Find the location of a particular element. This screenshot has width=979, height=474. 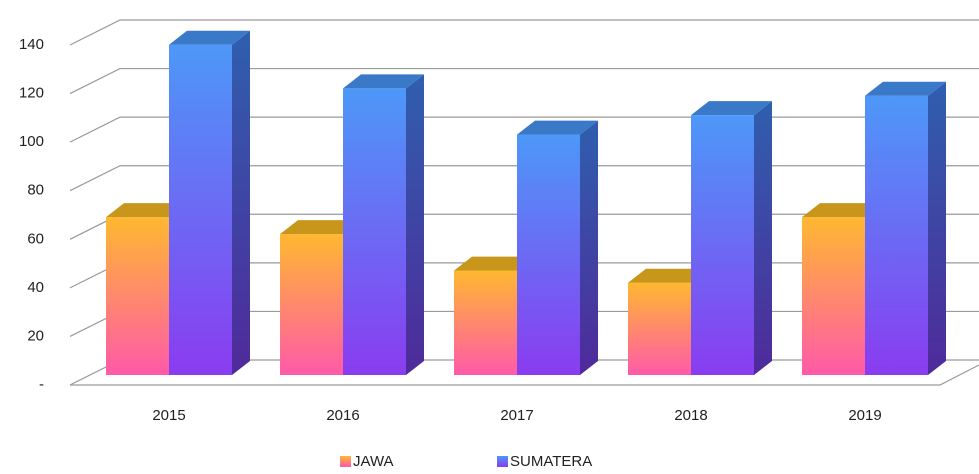

floor-edge is located at coordinates (524, 375).